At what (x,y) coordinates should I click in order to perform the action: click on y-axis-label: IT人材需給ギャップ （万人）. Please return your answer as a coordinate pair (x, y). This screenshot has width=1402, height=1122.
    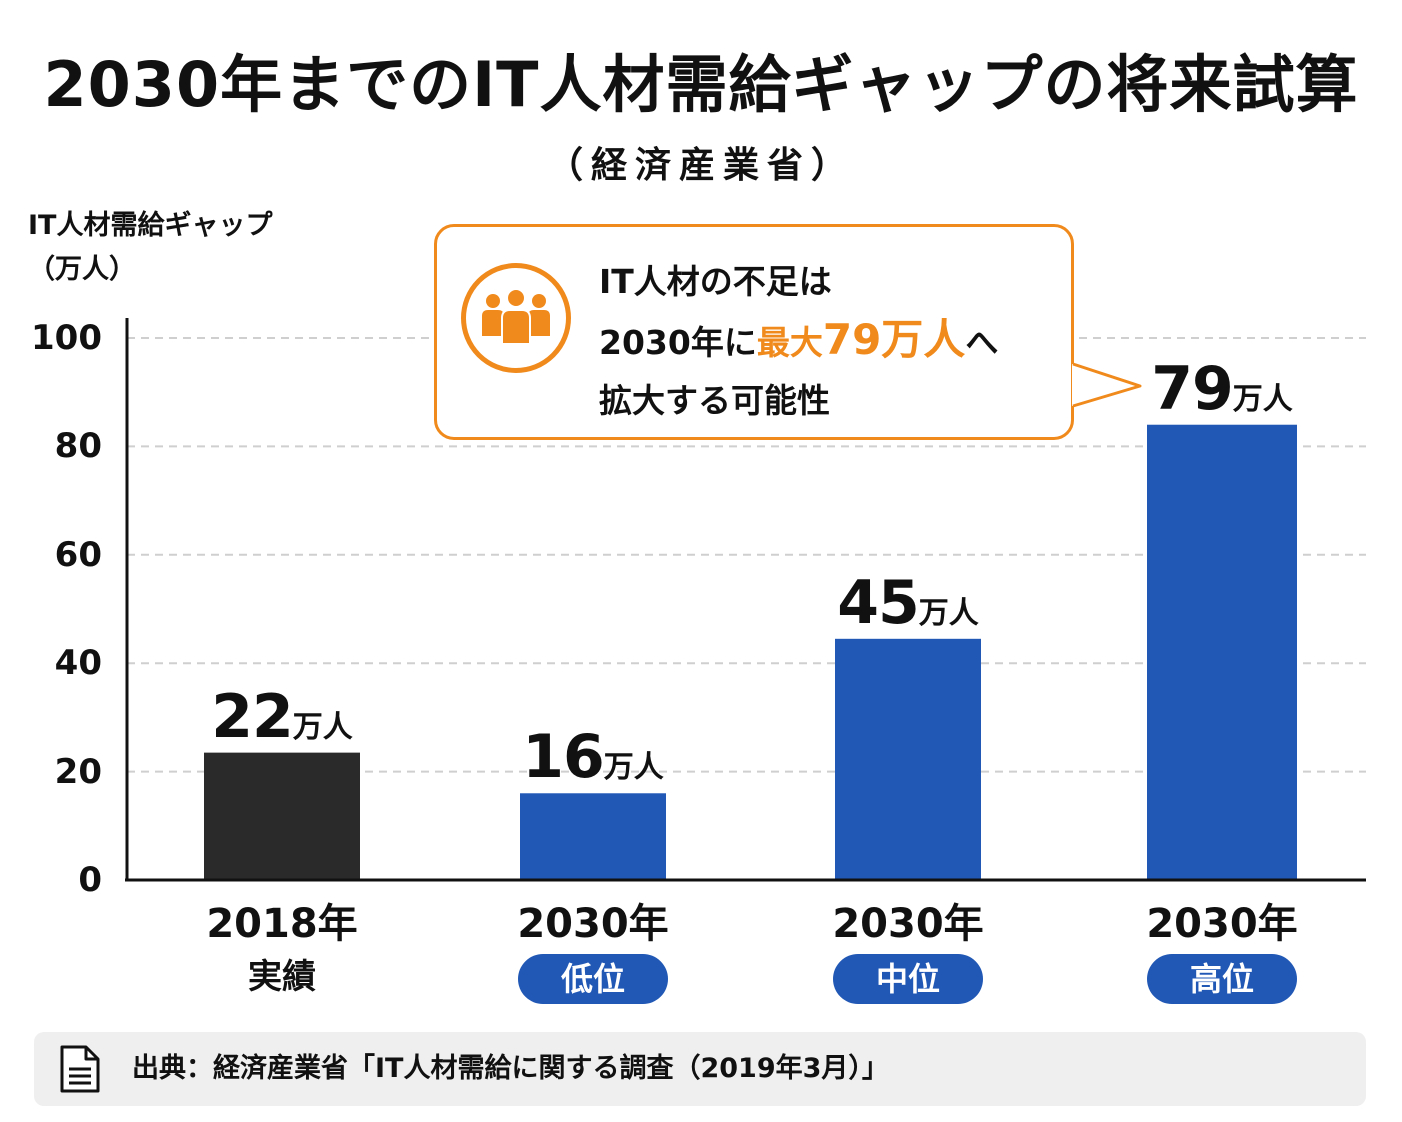
    Looking at the image, I should click on (150, 248).